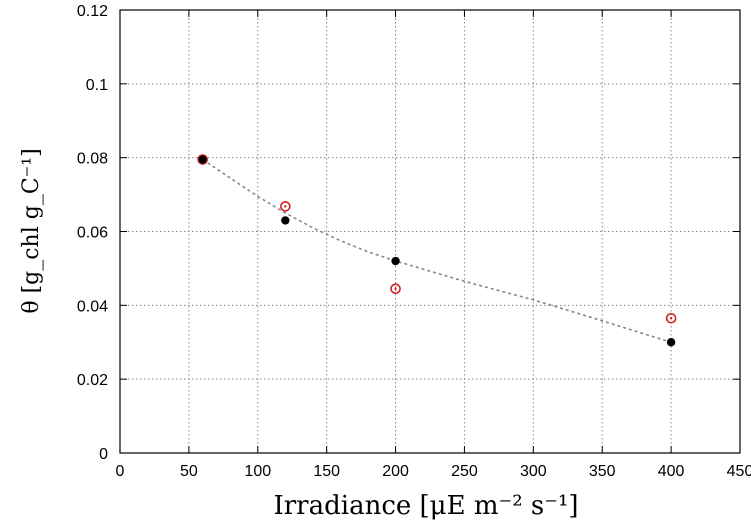 This screenshot has width=751, height=527. I want to click on y-tick-labels: 0 0.02 0.04 0.06 0.08 0.1 0.12, so click(92, 233).